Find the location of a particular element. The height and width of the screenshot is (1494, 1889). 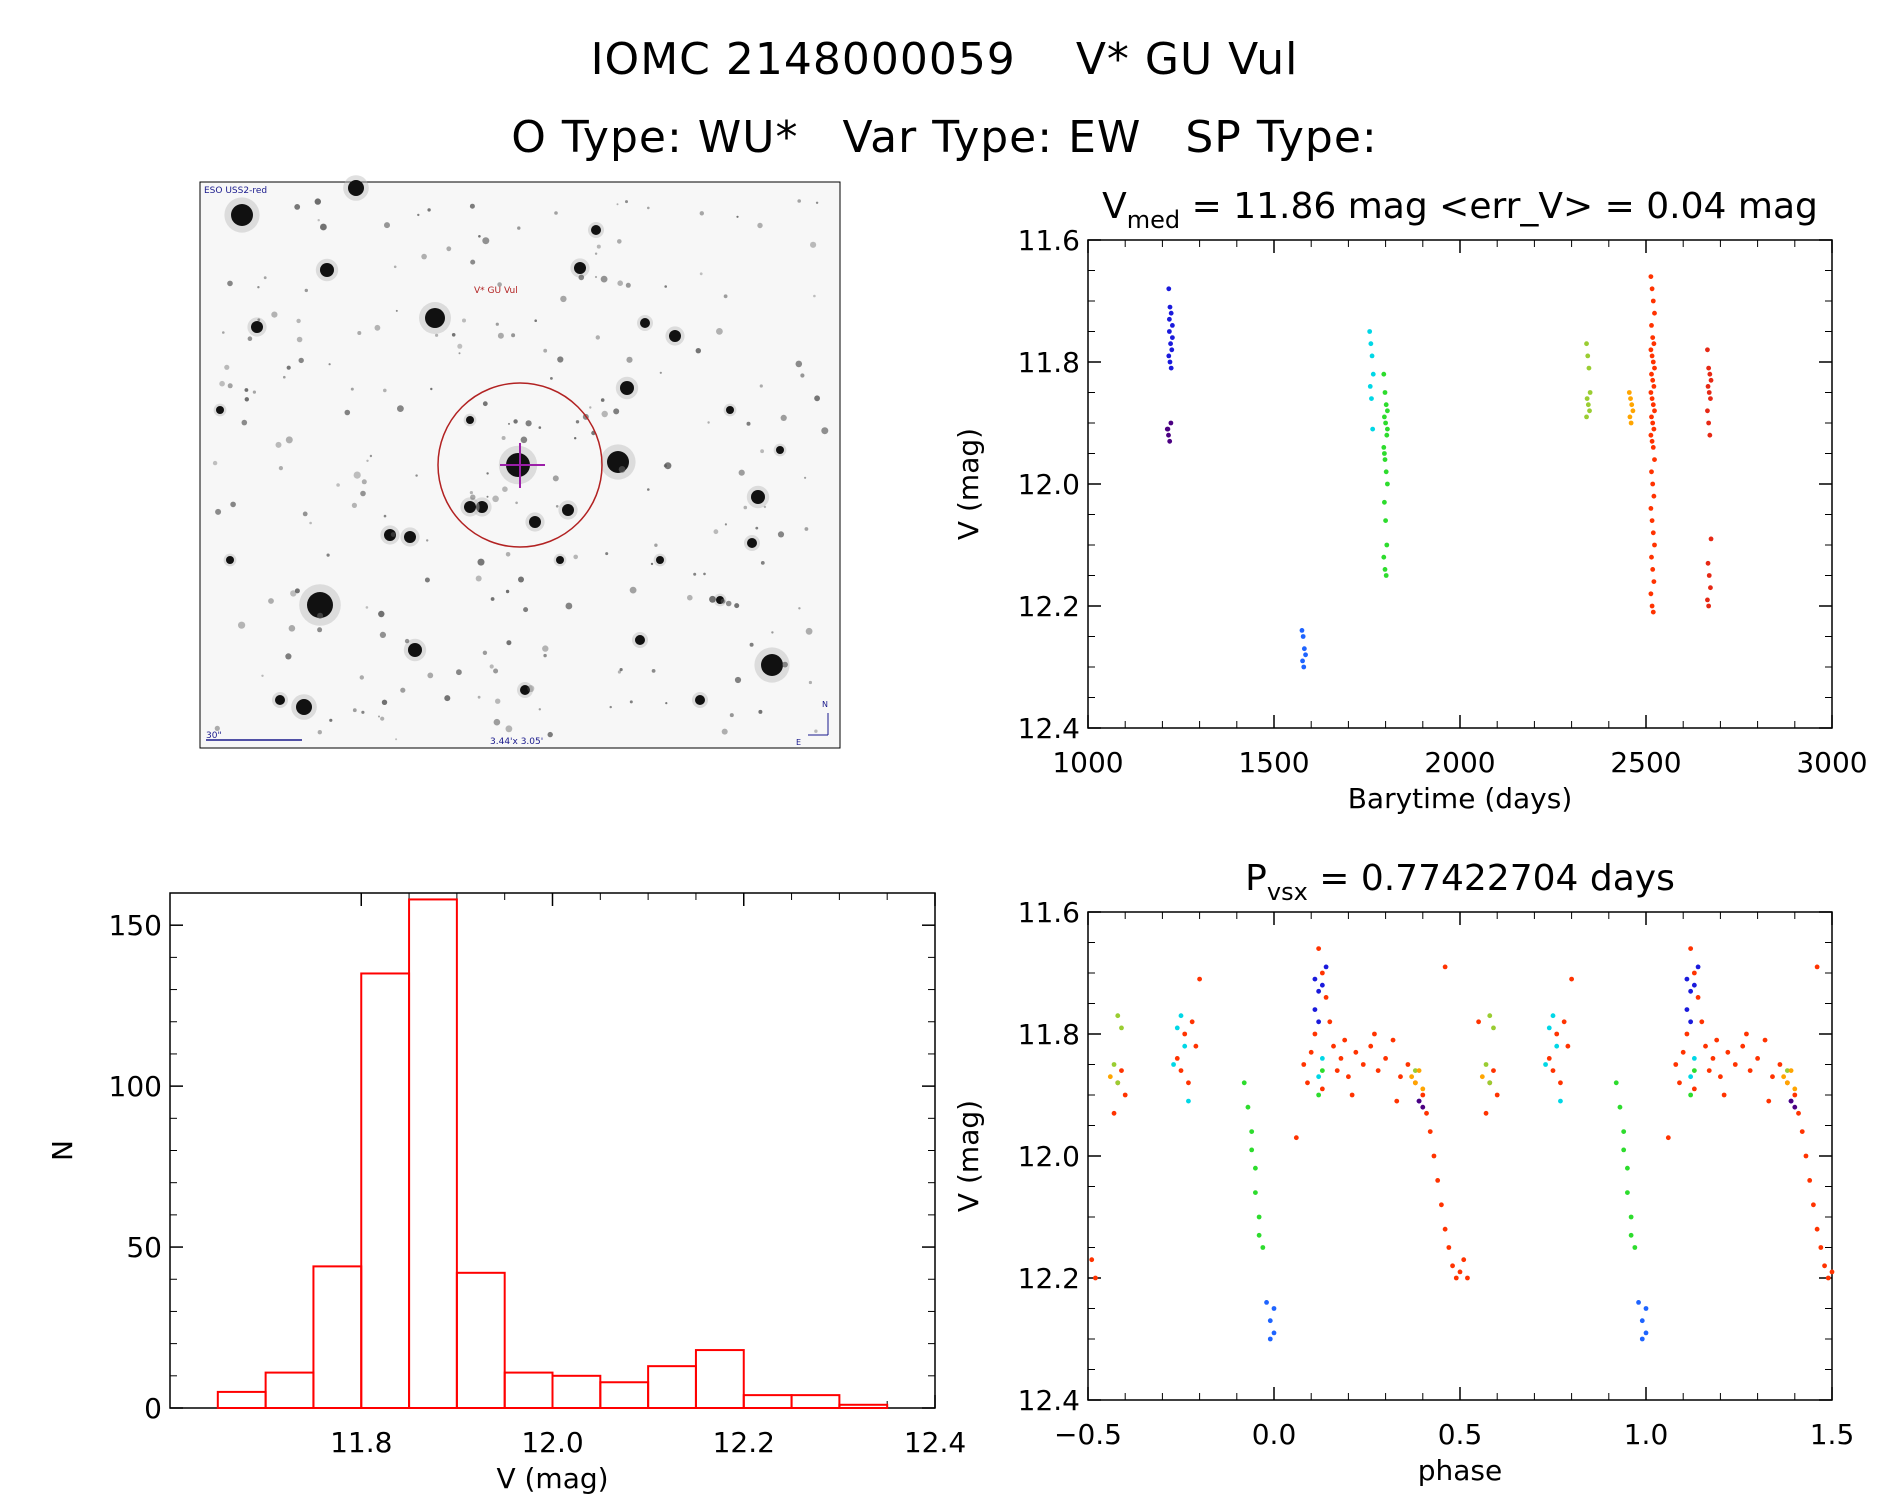

histogram-bar is located at coordinates (433, 1153).